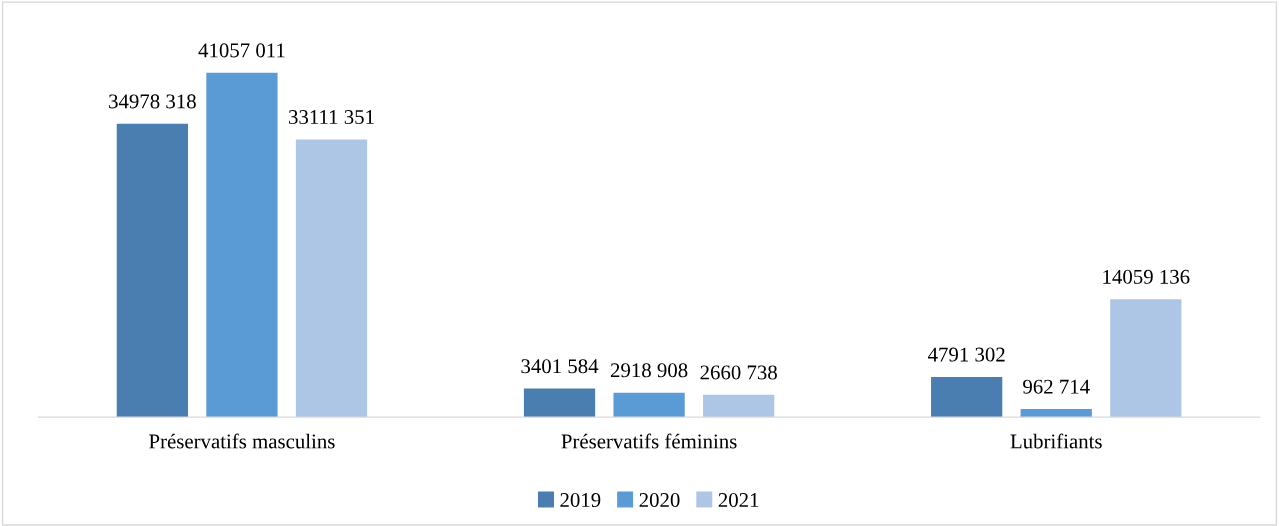 The width and height of the screenshot is (1279, 526). Describe the element at coordinates (738, 500) in the screenshot. I see `legend-label: 2021` at that location.